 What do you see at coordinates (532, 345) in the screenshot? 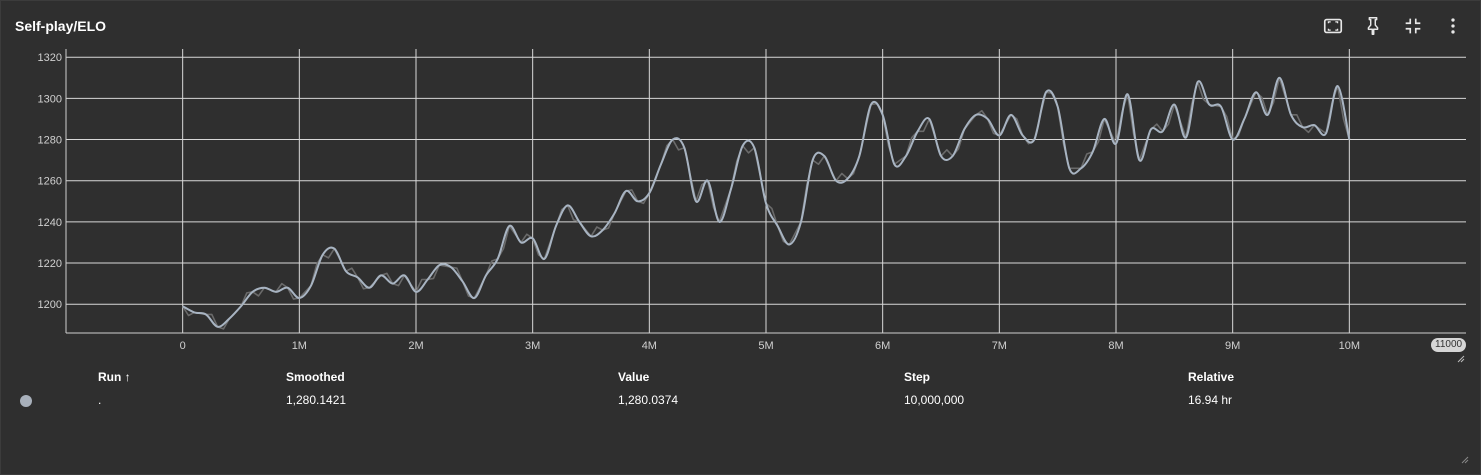
I see `x-tick-label: 3M` at bounding box center [532, 345].